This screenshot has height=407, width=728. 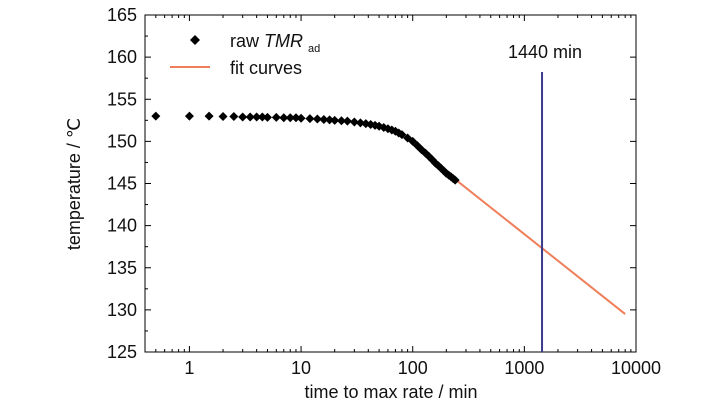 I want to click on legend-raw-sub: ad, so click(x=314, y=49).